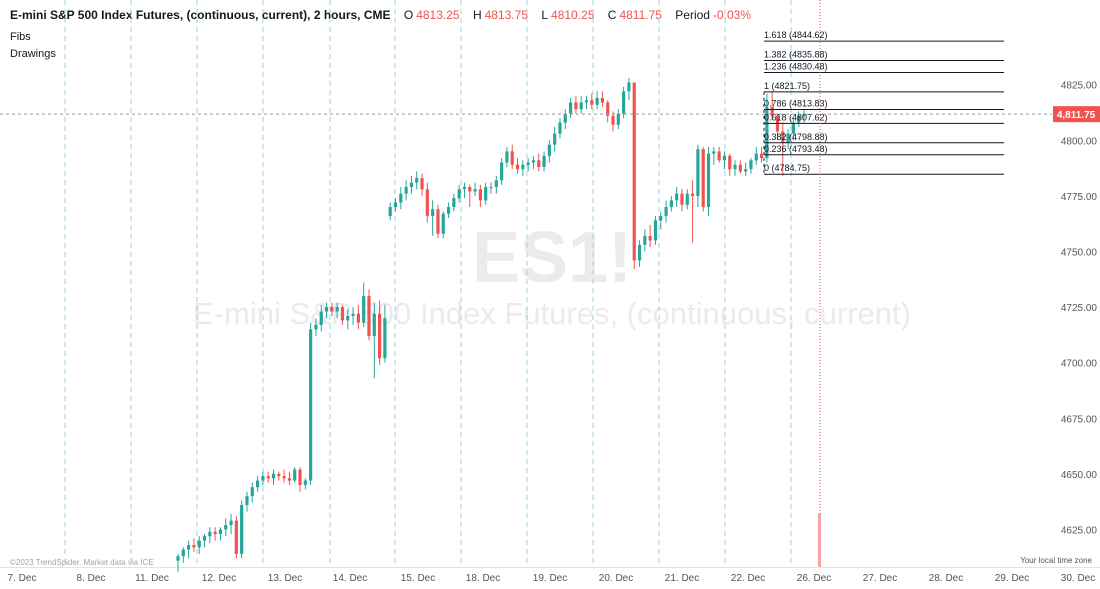  What do you see at coordinates (1079, 475) in the screenshot?
I see `y-tick-label: 4650.00` at bounding box center [1079, 475].